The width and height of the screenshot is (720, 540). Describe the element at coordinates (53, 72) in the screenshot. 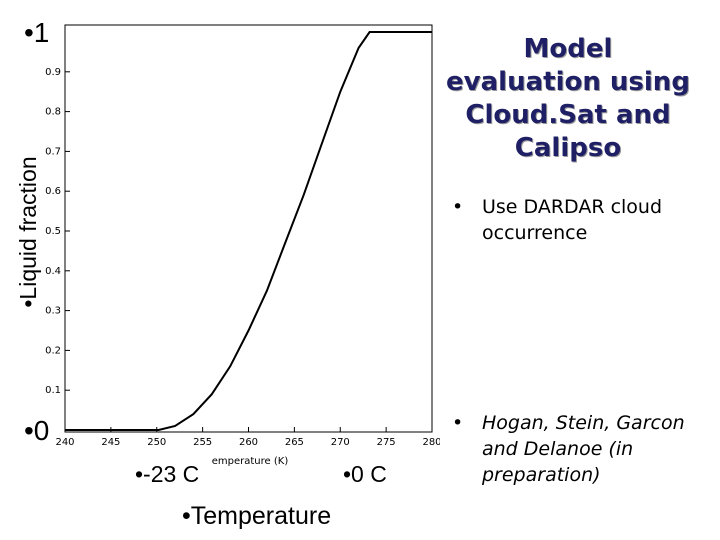

I see `y-tick-label: 0.9` at that location.